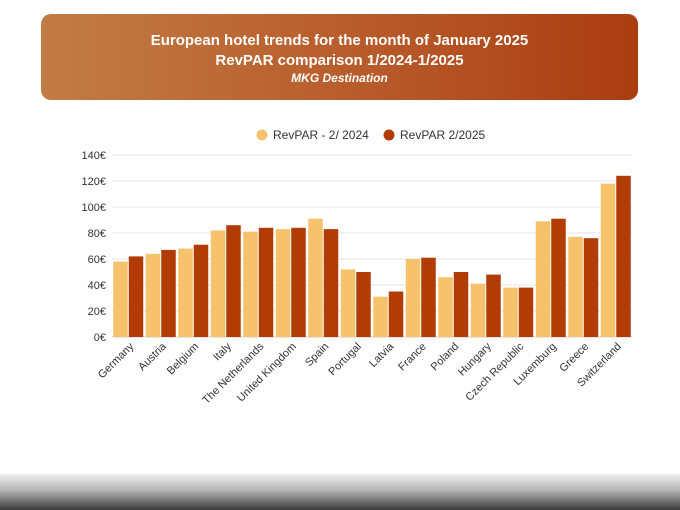 The image size is (680, 510). Describe the element at coordinates (493, 305) in the screenshot. I see `bar-2025-hungary` at that location.